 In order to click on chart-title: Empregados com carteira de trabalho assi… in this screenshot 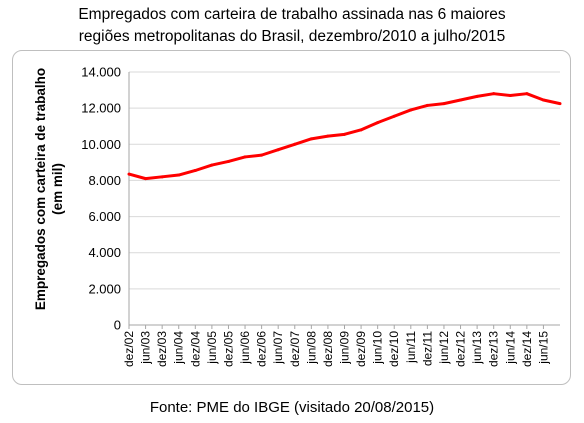, I will do `click(292, 26)`.